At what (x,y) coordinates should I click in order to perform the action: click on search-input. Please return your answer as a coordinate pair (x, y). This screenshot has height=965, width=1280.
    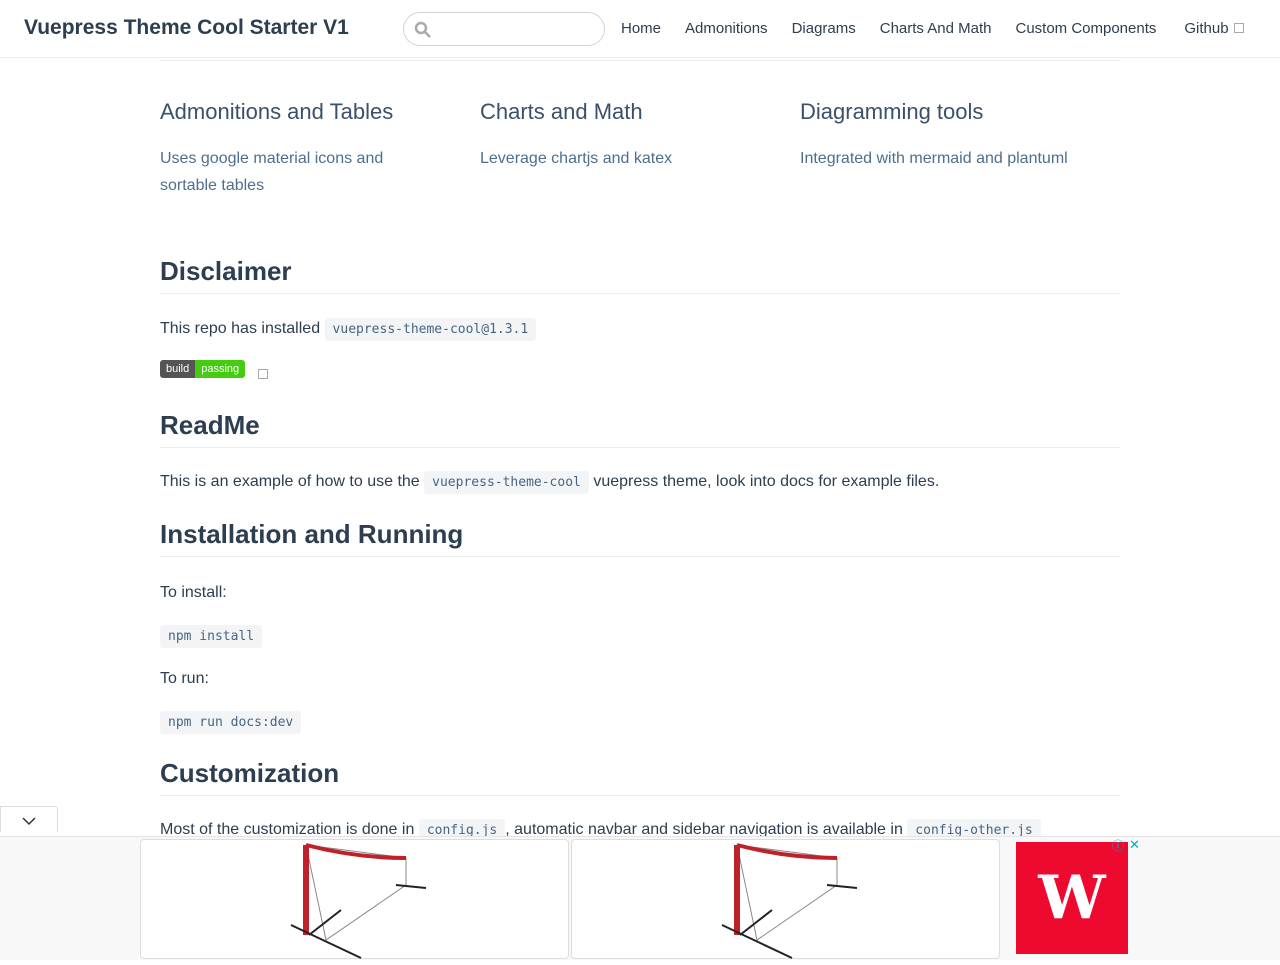
    Looking at the image, I should click on (504, 29).